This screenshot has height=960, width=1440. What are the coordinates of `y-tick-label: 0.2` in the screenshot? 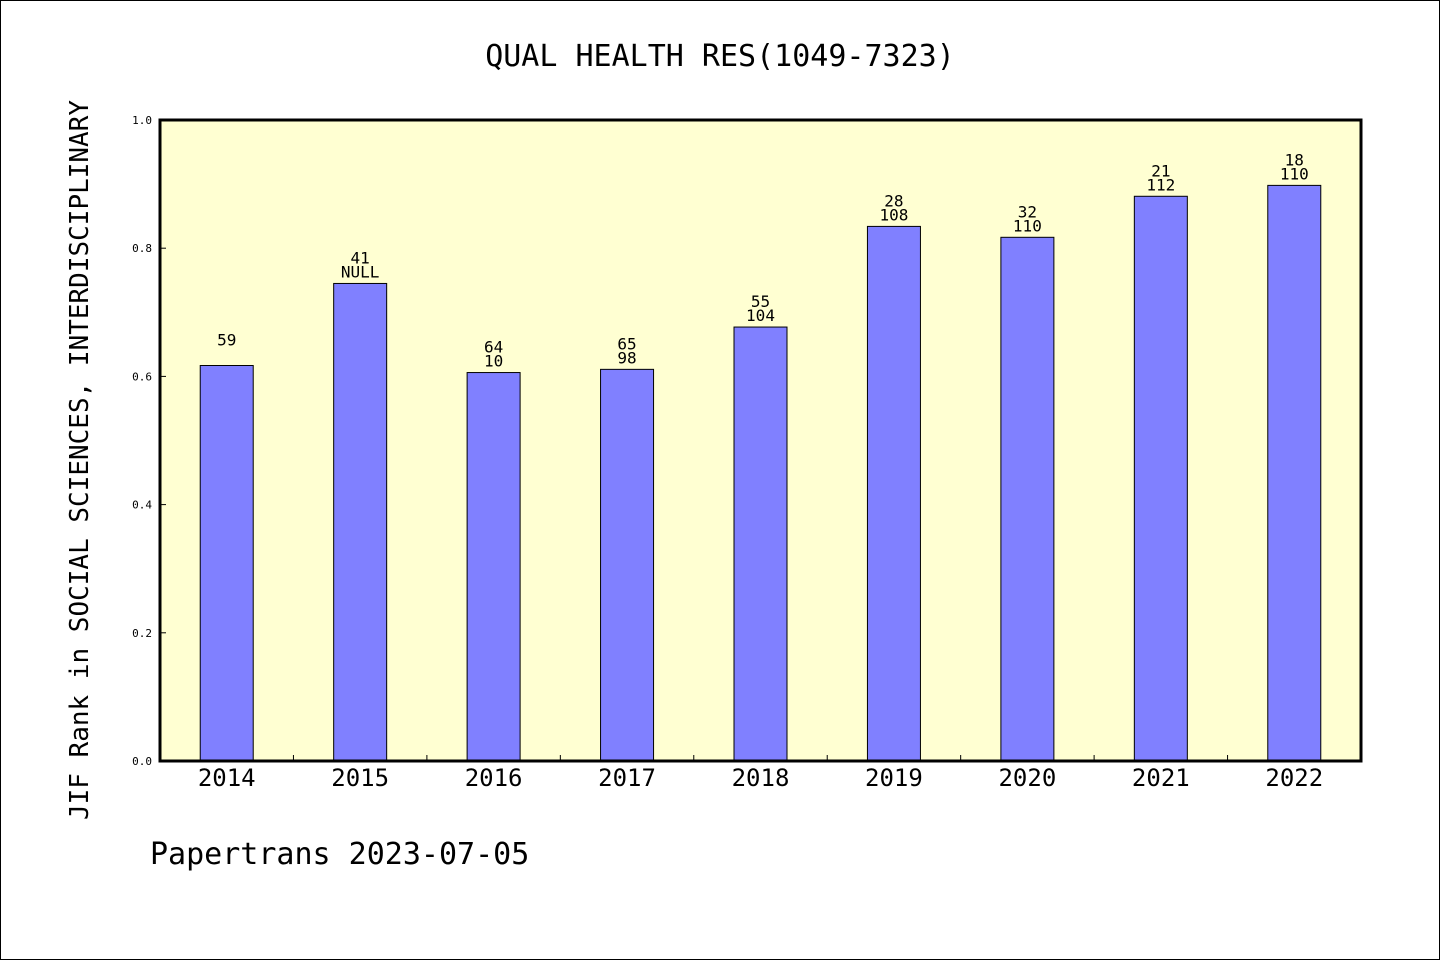 It's located at (142, 633).